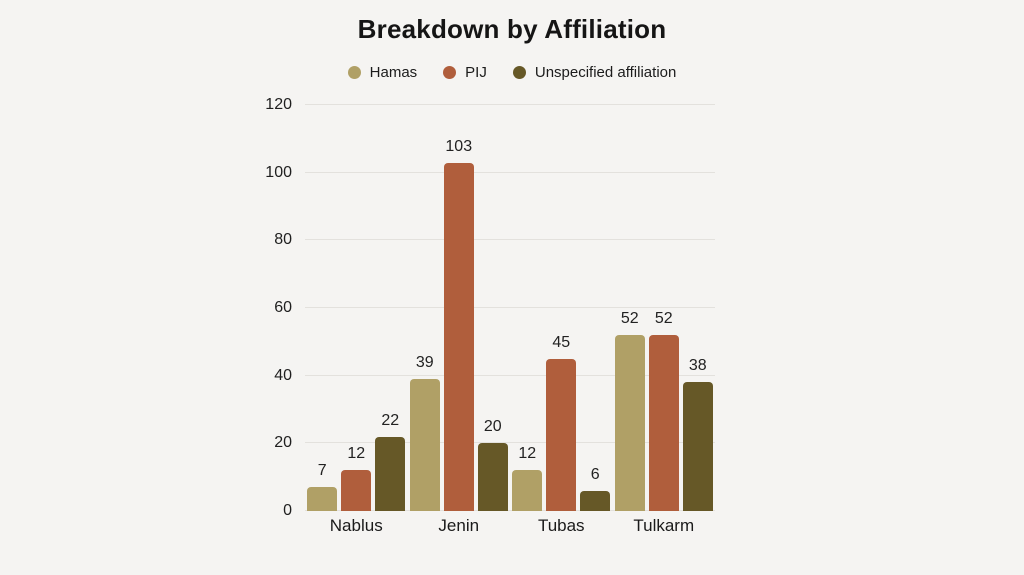 This screenshot has height=575, width=1024. What do you see at coordinates (492, 427) in the screenshot?
I see `bar-value-label: 20` at bounding box center [492, 427].